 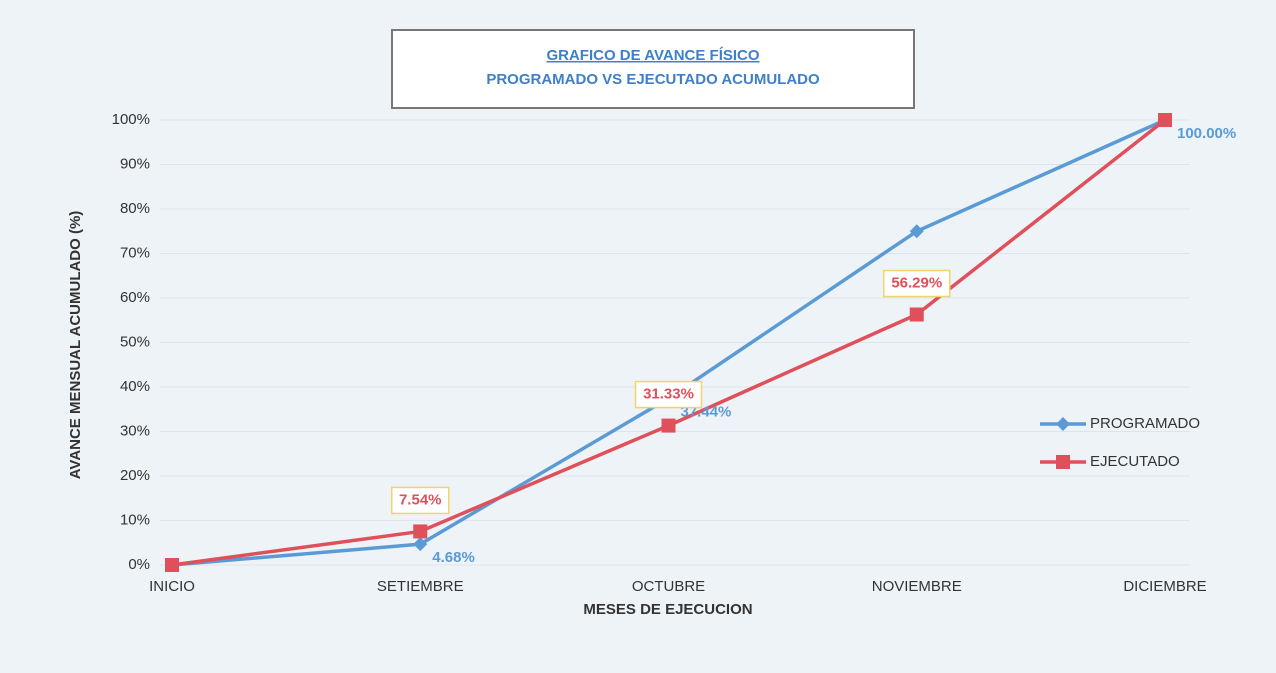 I want to click on data-label: 100.00%, so click(x=1206, y=133).